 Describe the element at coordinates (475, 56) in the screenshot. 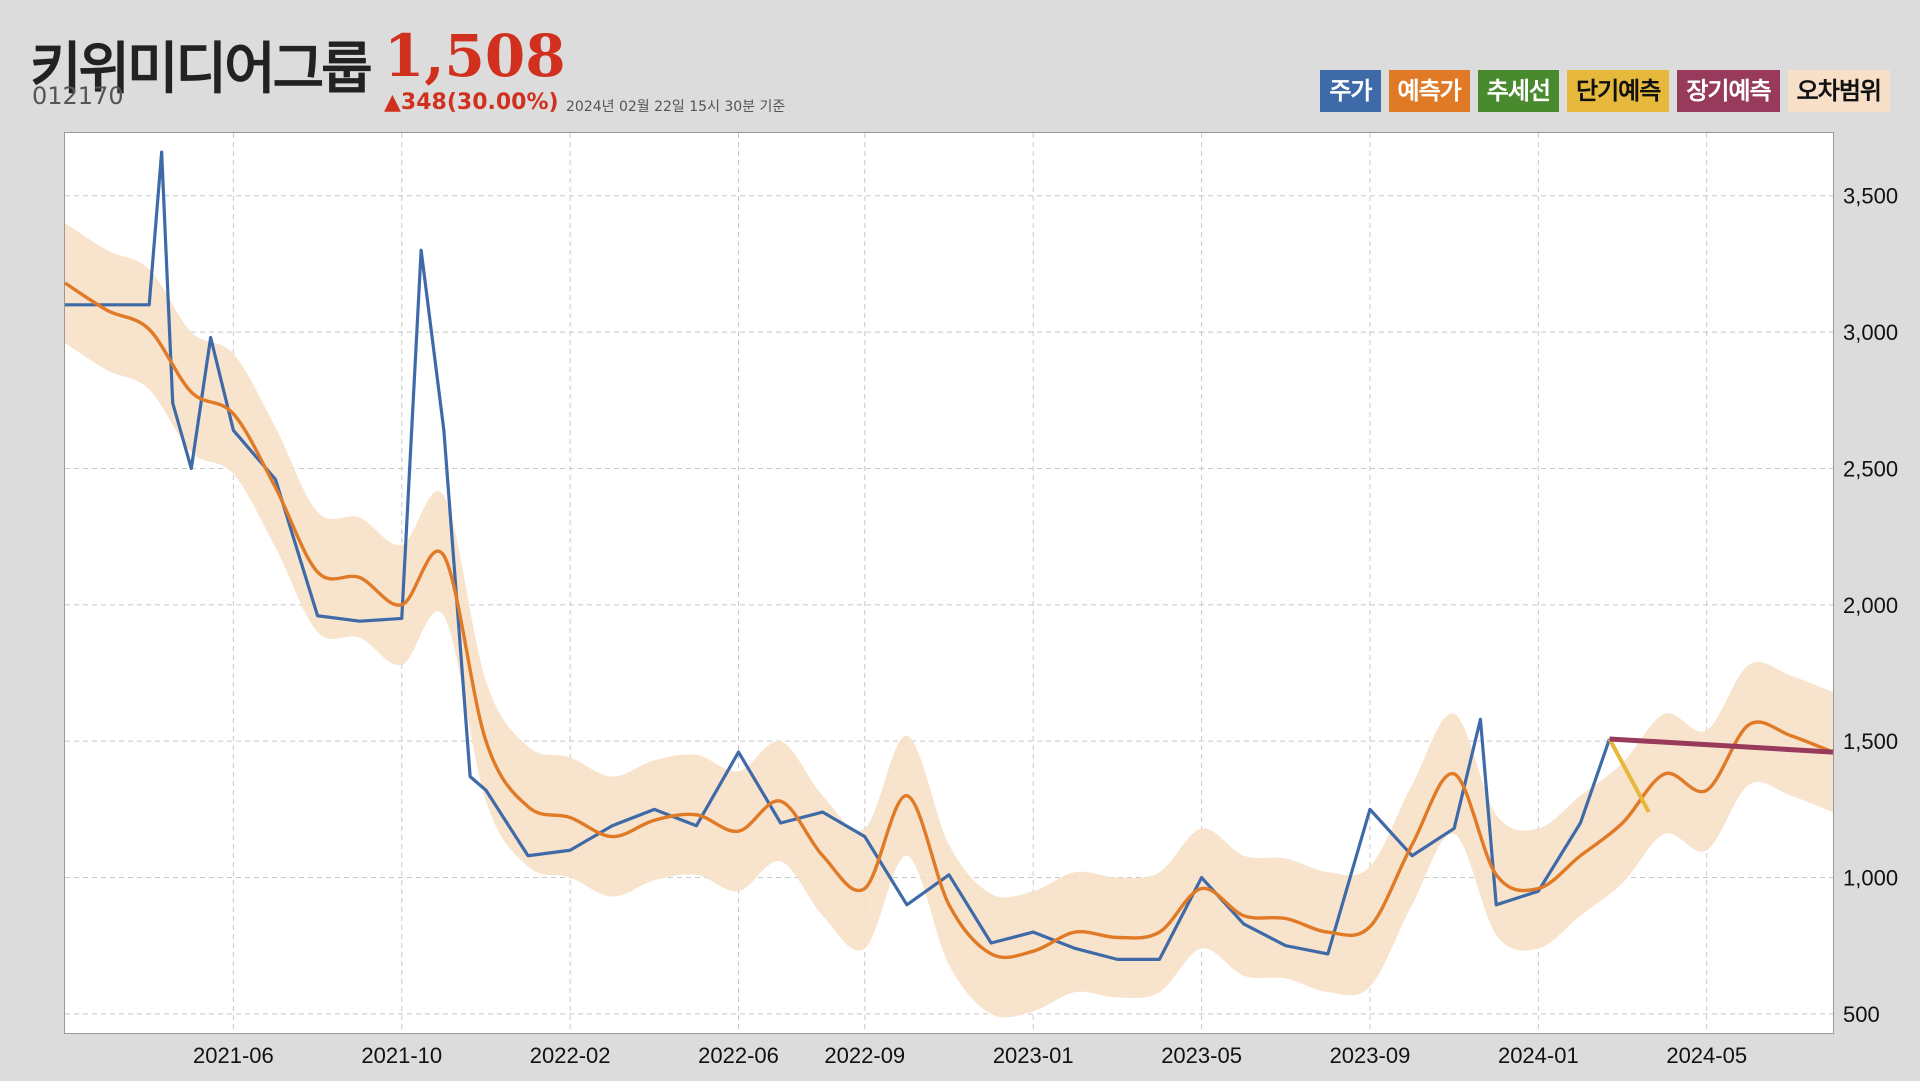

I see `current-price: 1,508` at that location.